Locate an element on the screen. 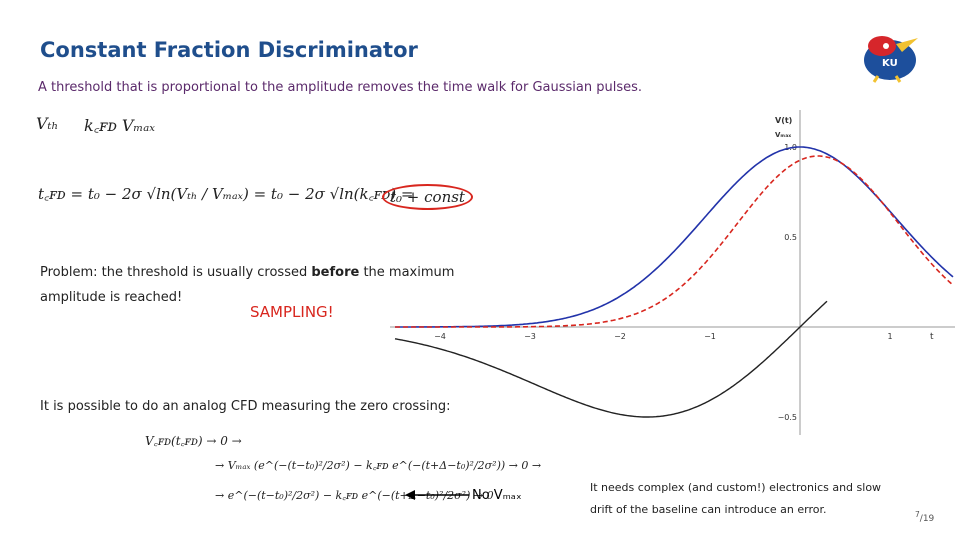 Image resolution: width=960 pixels, height=540 pixels. arrow is located at coordinates (437, 495).